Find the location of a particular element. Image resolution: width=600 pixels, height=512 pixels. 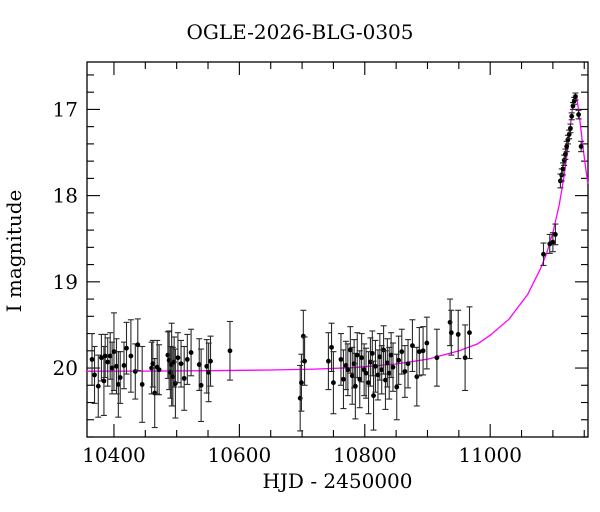

x-tick-label: 10600 is located at coordinates (240, 455).